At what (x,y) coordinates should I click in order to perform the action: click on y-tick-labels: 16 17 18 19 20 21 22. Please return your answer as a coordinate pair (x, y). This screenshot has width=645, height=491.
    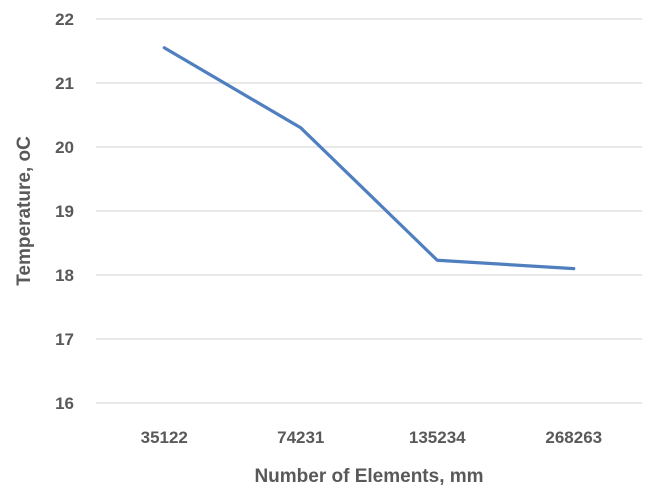
    Looking at the image, I should click on (64, 211).